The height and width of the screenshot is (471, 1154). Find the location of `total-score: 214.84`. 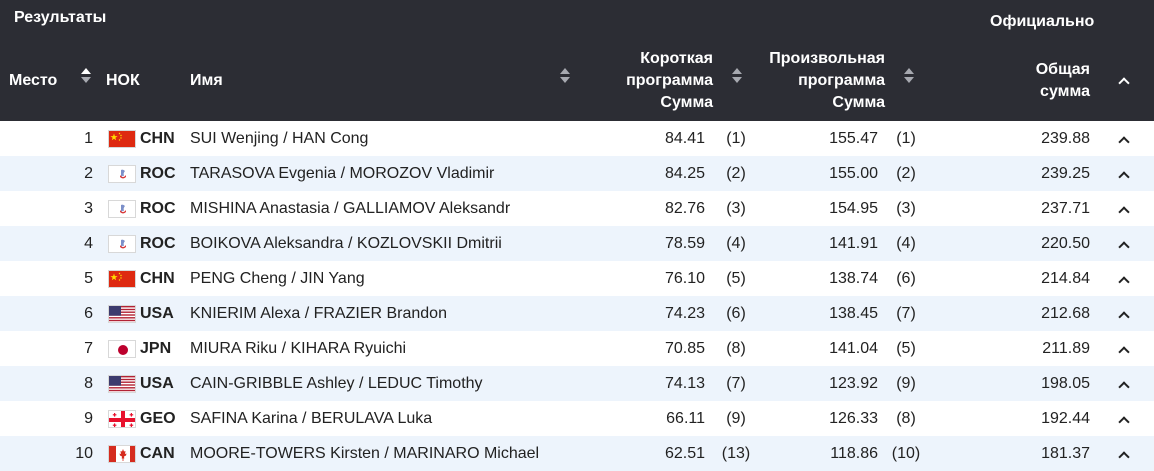

total-score: 214.84 is located at coordinates (1065, 278).